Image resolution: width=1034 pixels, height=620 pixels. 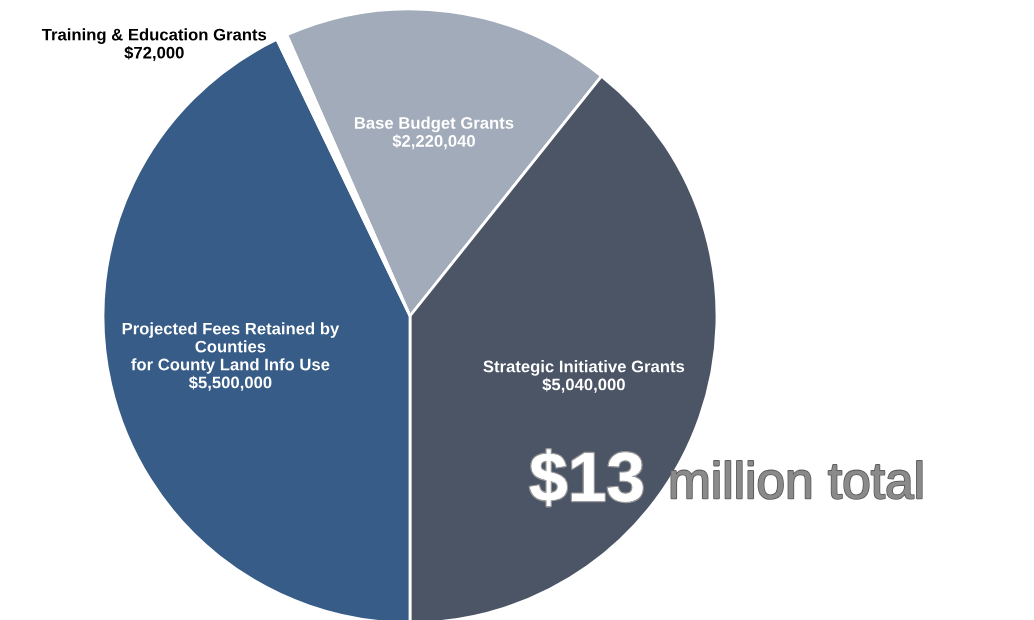 I want to click on data-label: $2,220,040, so click(x=433, y=142).